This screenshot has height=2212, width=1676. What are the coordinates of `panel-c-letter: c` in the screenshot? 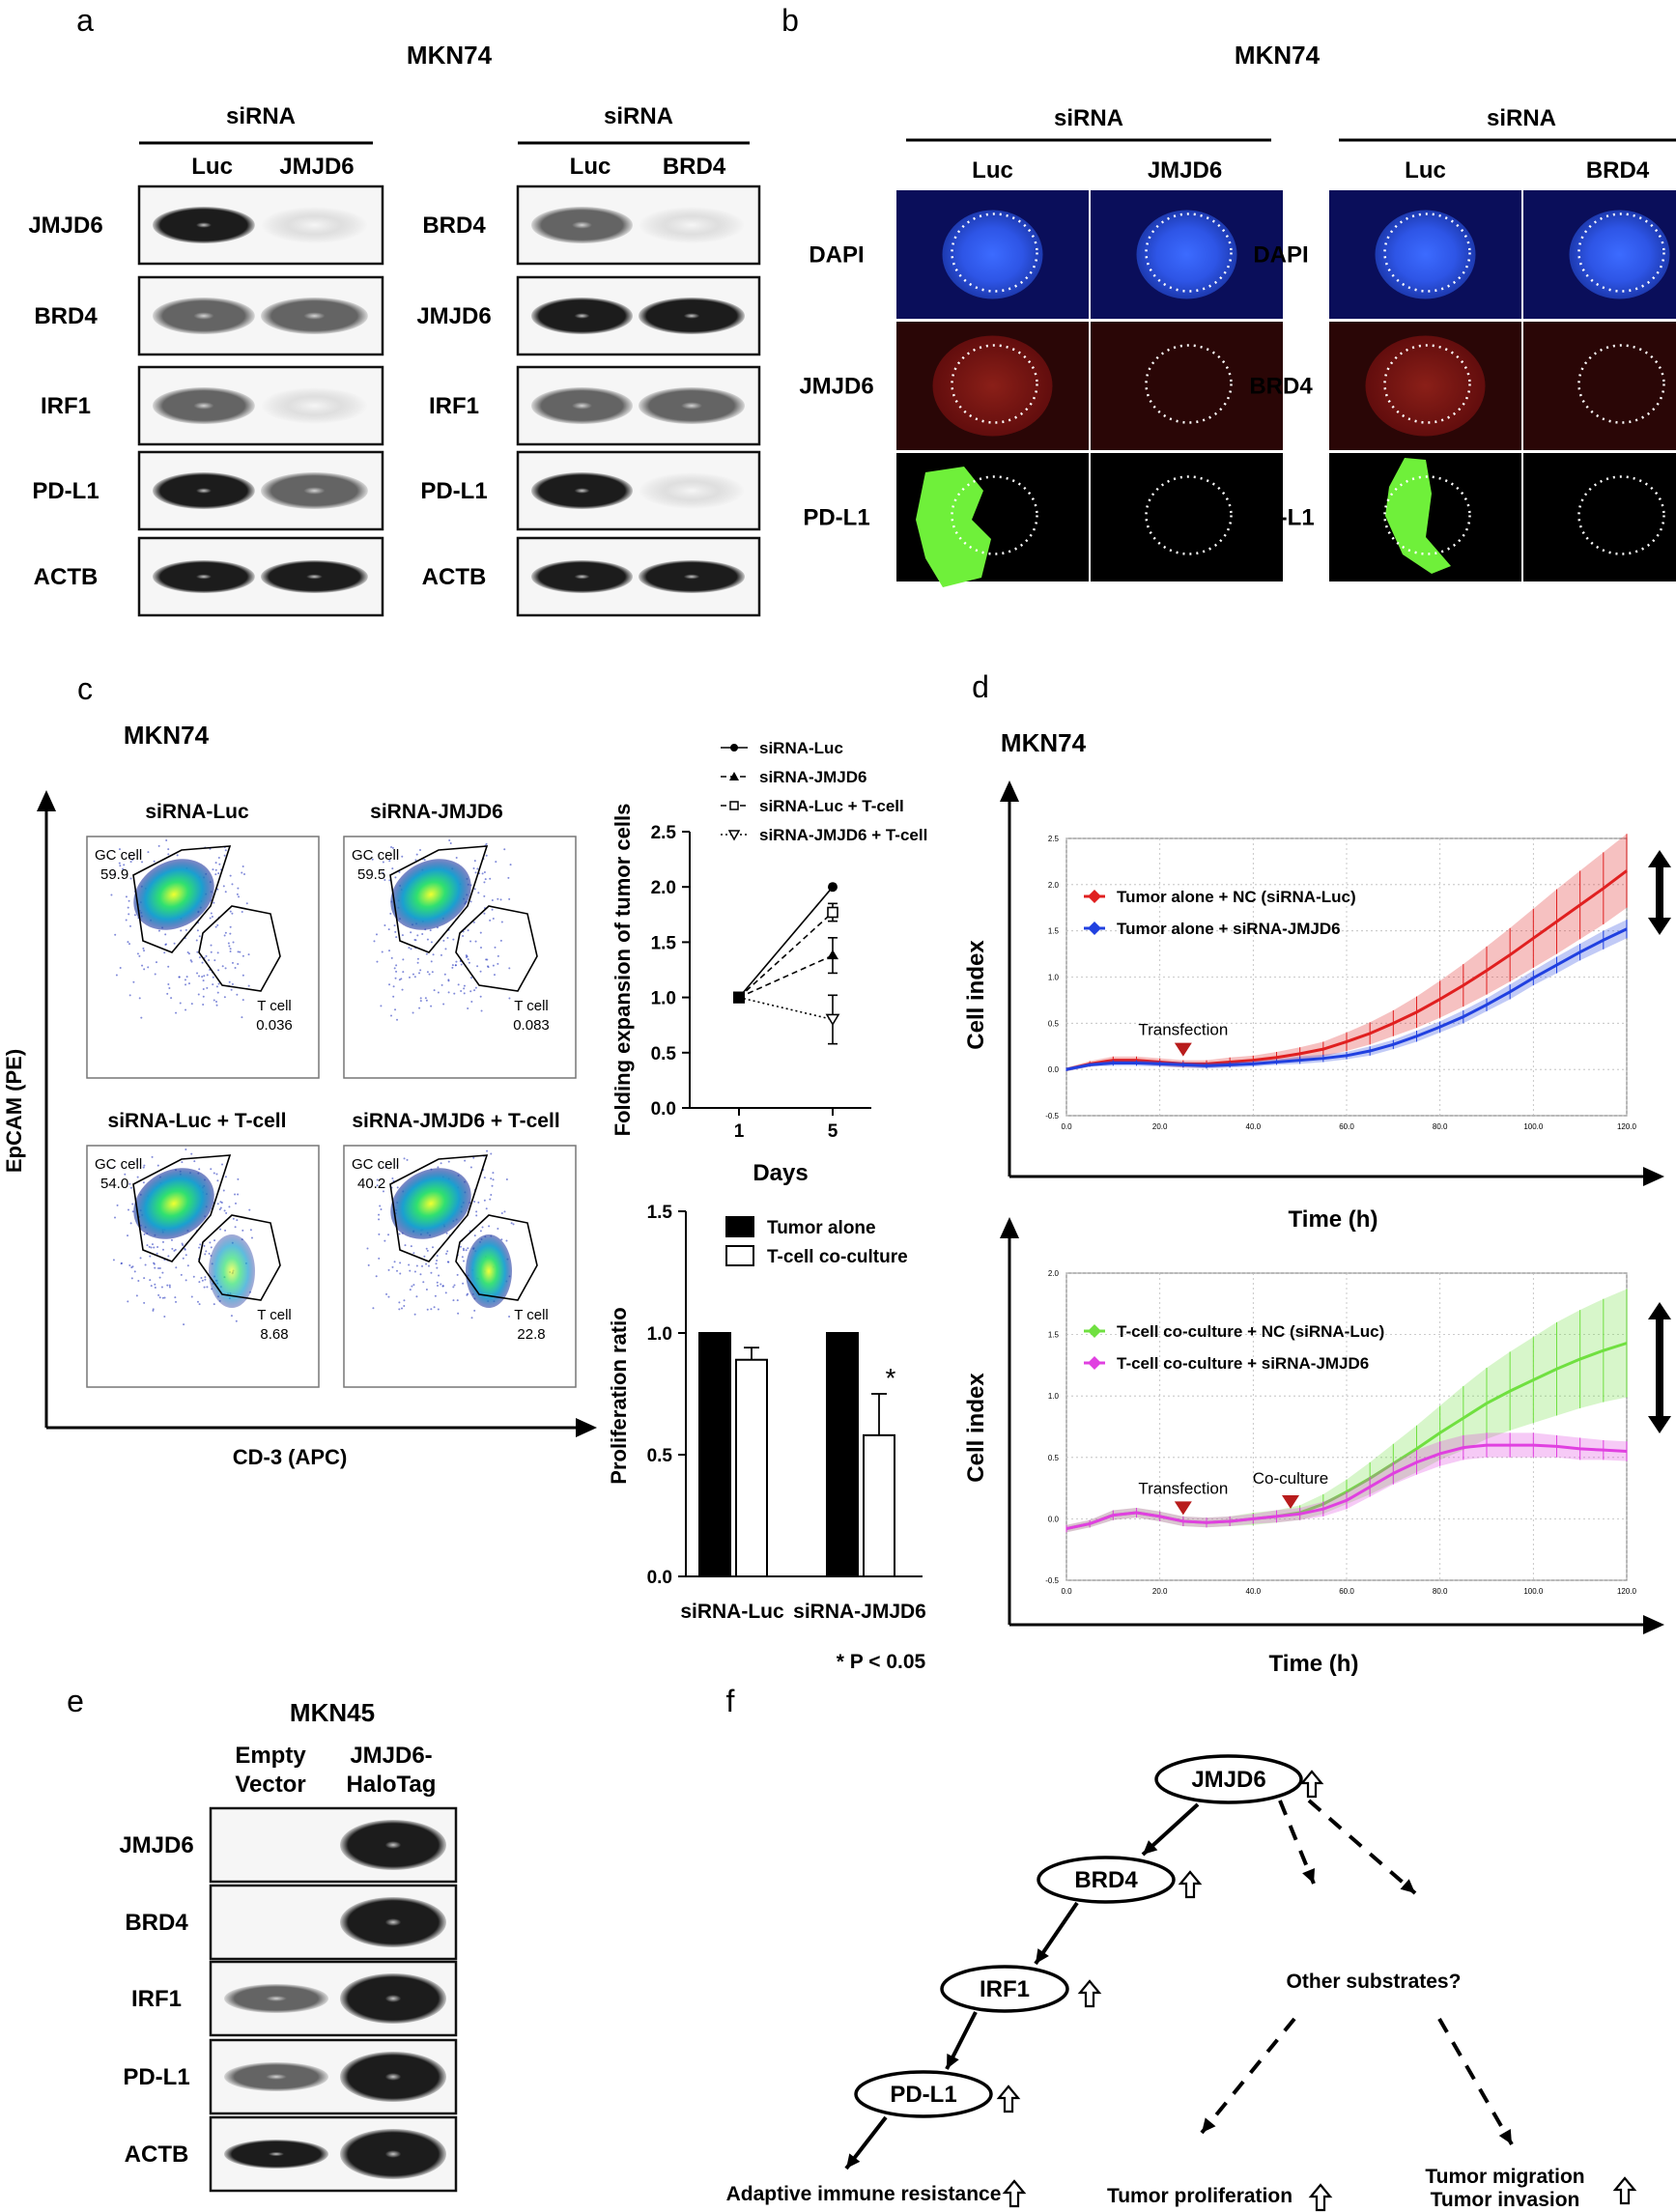 It's located at (85, 688).